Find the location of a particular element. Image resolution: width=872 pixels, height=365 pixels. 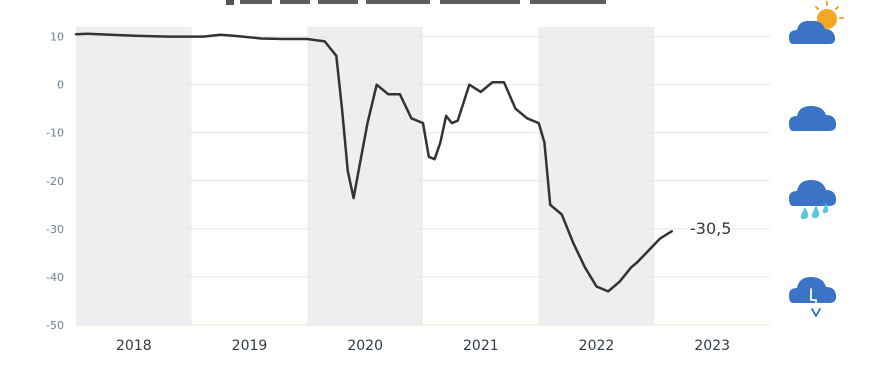

x-tick-label: 2020 is located at coordinates (365, 346).